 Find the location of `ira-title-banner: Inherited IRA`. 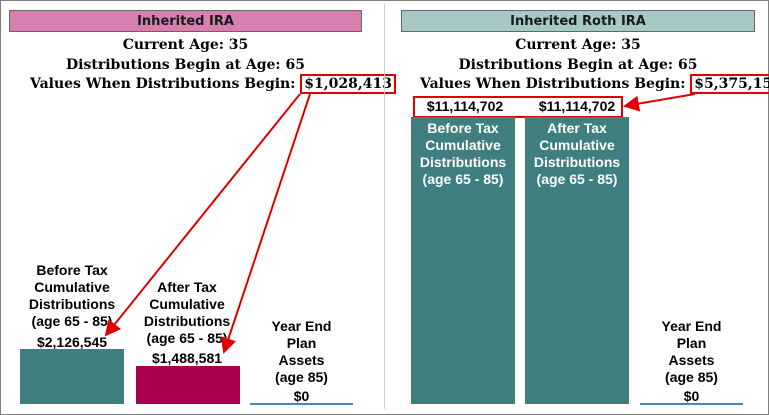

ira-title-banner: Inherited IRA is located at coordinates (185, 21).